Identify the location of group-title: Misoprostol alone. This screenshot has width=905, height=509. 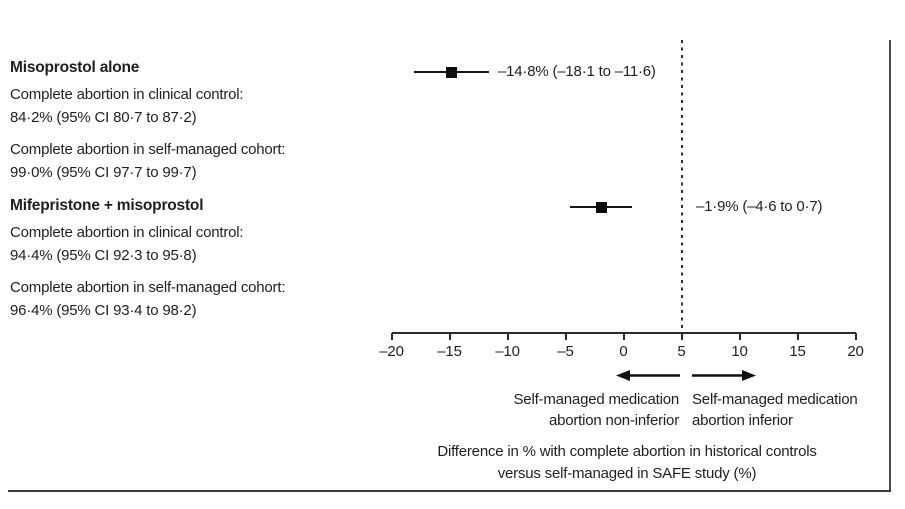
(75, 67).